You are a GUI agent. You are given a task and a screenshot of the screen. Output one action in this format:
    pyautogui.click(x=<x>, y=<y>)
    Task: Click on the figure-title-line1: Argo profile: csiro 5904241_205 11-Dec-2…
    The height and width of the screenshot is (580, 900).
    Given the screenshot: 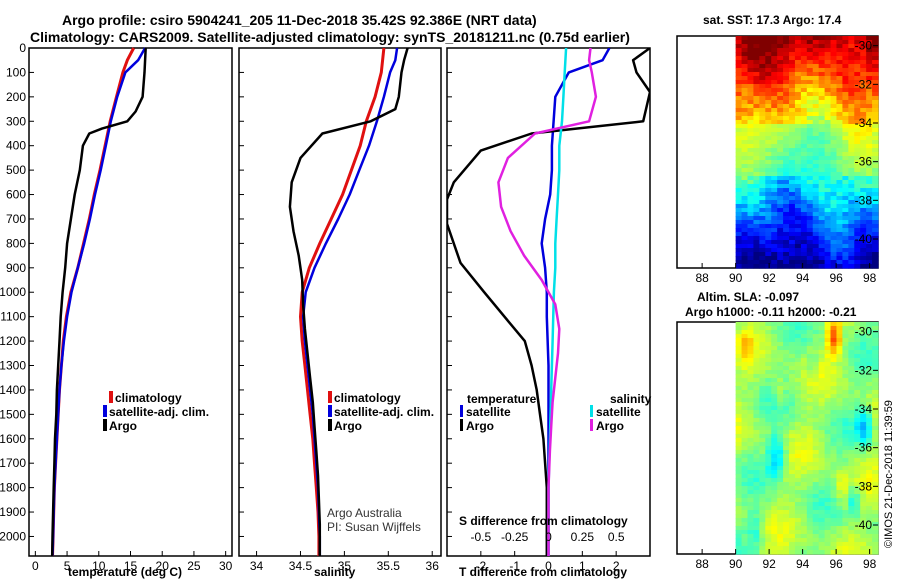 What is the action you would take?
    pyautogui.click(x=299, y=20)
    